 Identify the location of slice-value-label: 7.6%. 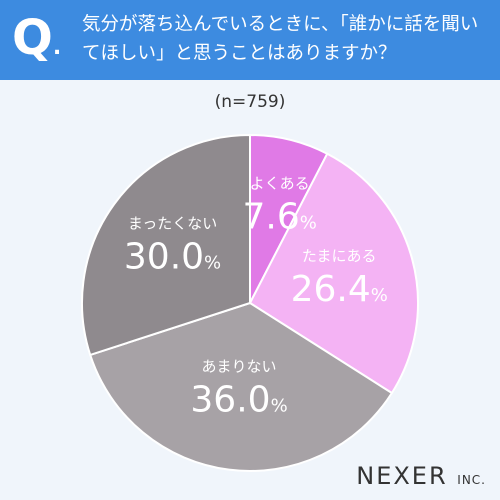
(279, 217).